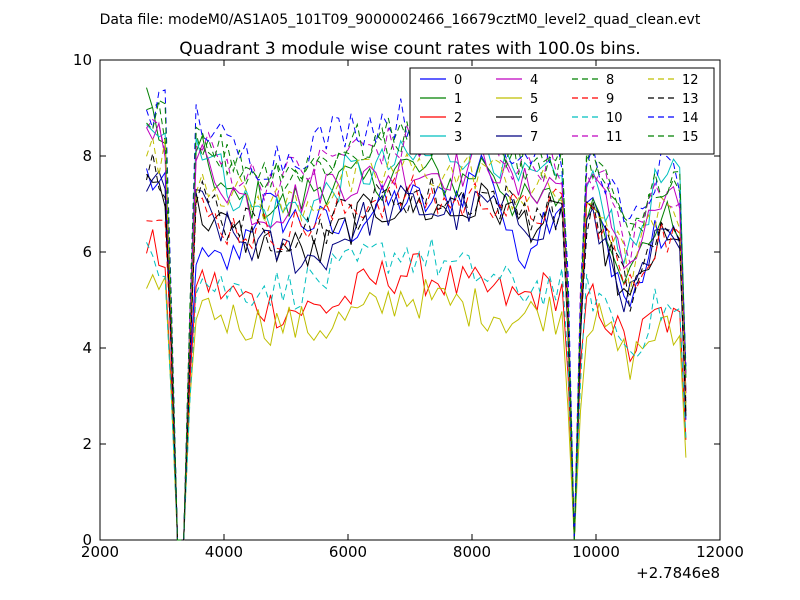 The image size is (800, 600). I want to click on legend-label-4: 4, so click(534, 80).